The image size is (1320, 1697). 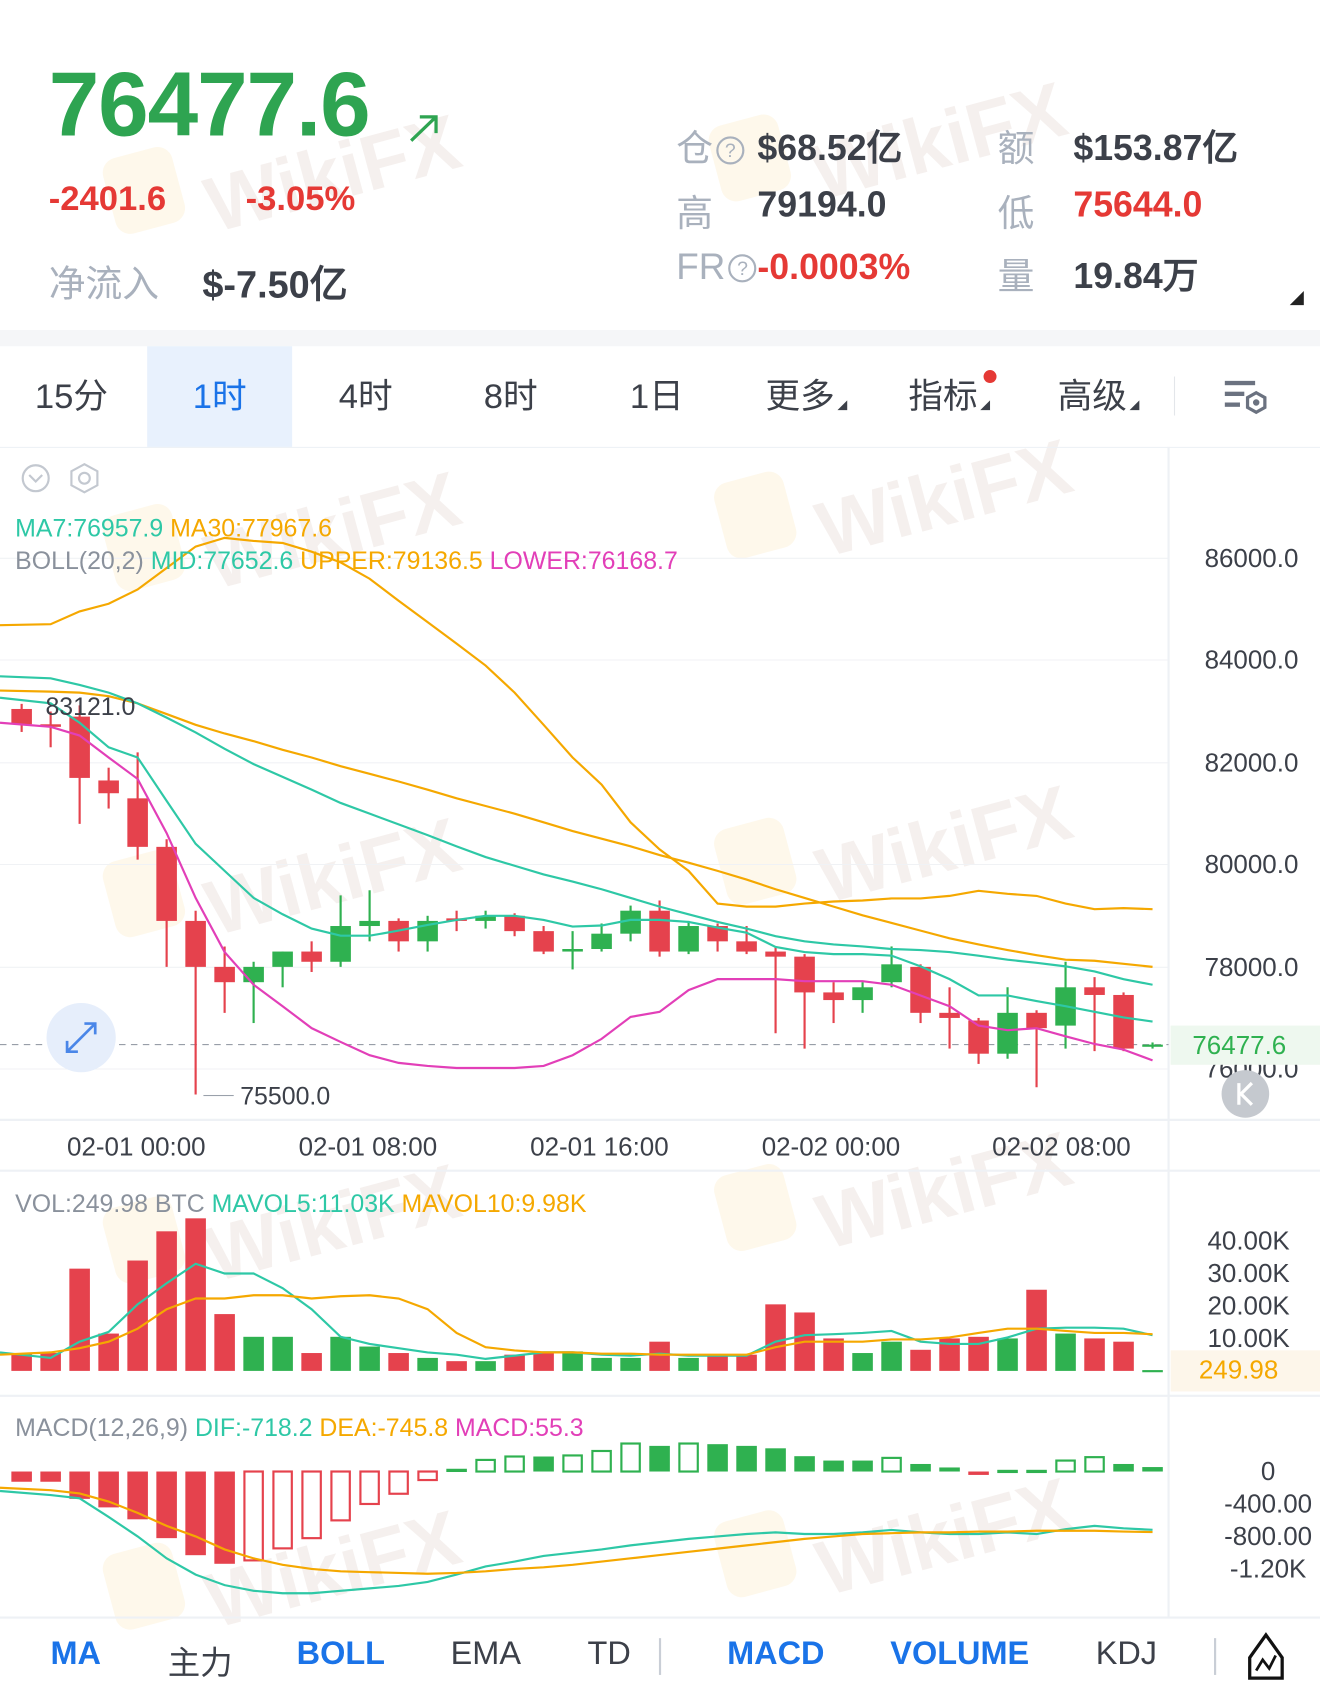 I want to click on ma30-legend: MA30:77967.6, so click(x=251, y=528).